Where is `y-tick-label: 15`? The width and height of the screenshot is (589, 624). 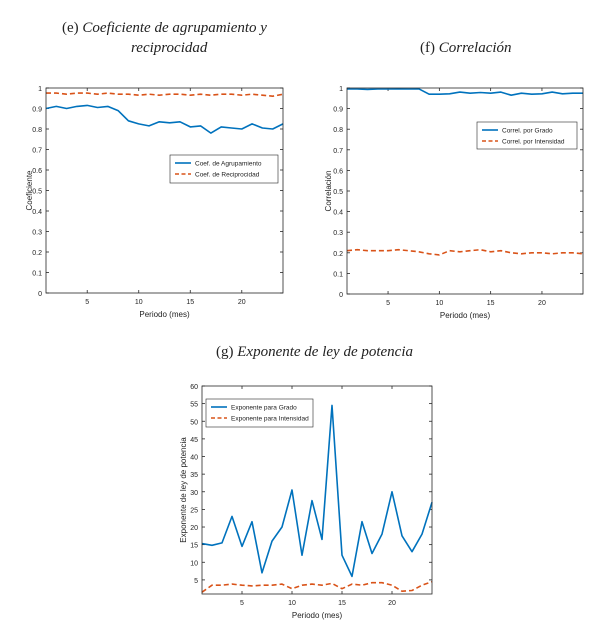 y-tick-label: 15 is located at coordinates (194, 546).